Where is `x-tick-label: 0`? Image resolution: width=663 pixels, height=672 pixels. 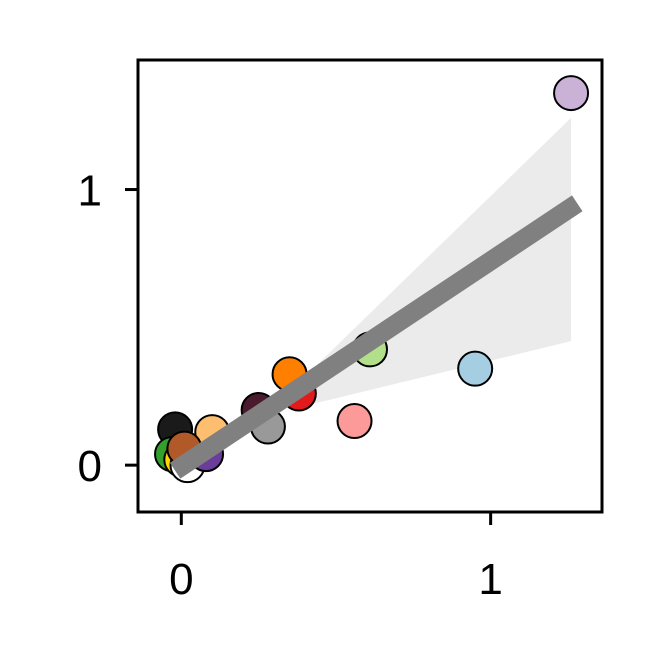 x-tick-label: 0 is located at coordinates (181, 579).